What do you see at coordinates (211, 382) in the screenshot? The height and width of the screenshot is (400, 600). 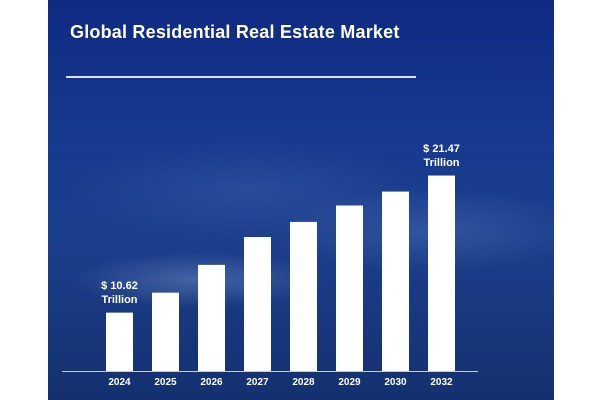 I see `x-tick-label-2026: 2026` at bounding box center [211, 382].